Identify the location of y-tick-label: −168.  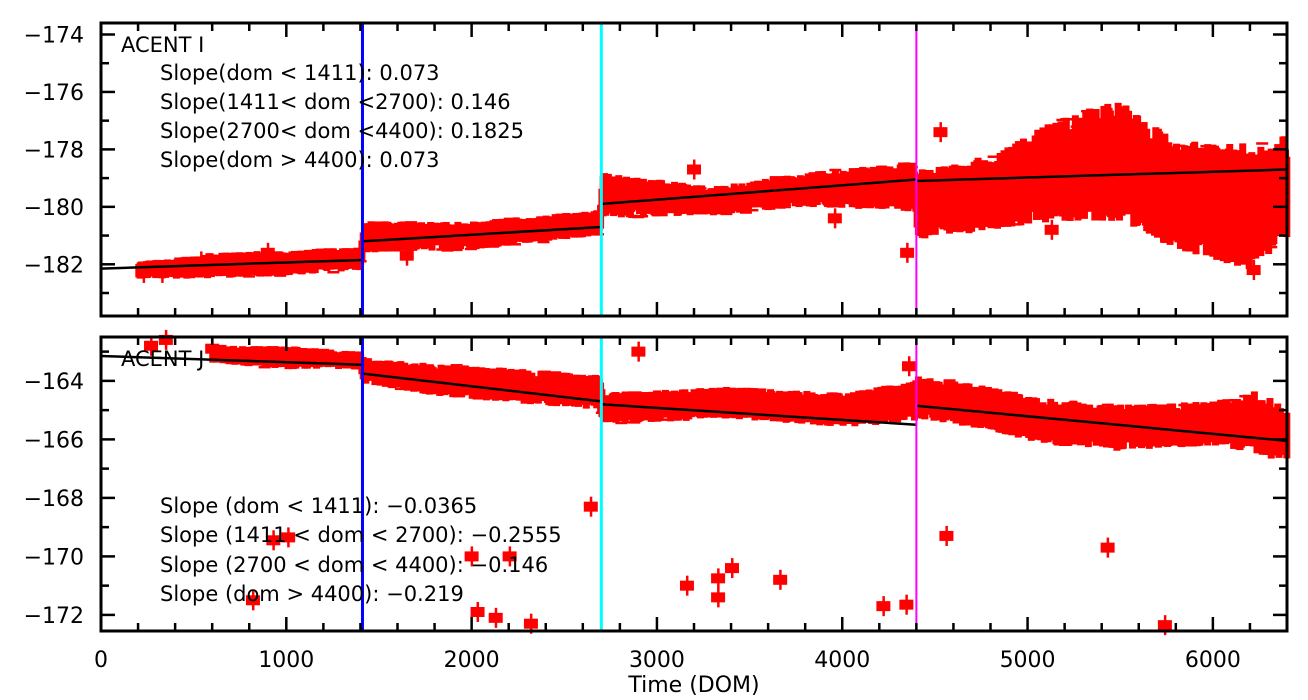
(54, 499).